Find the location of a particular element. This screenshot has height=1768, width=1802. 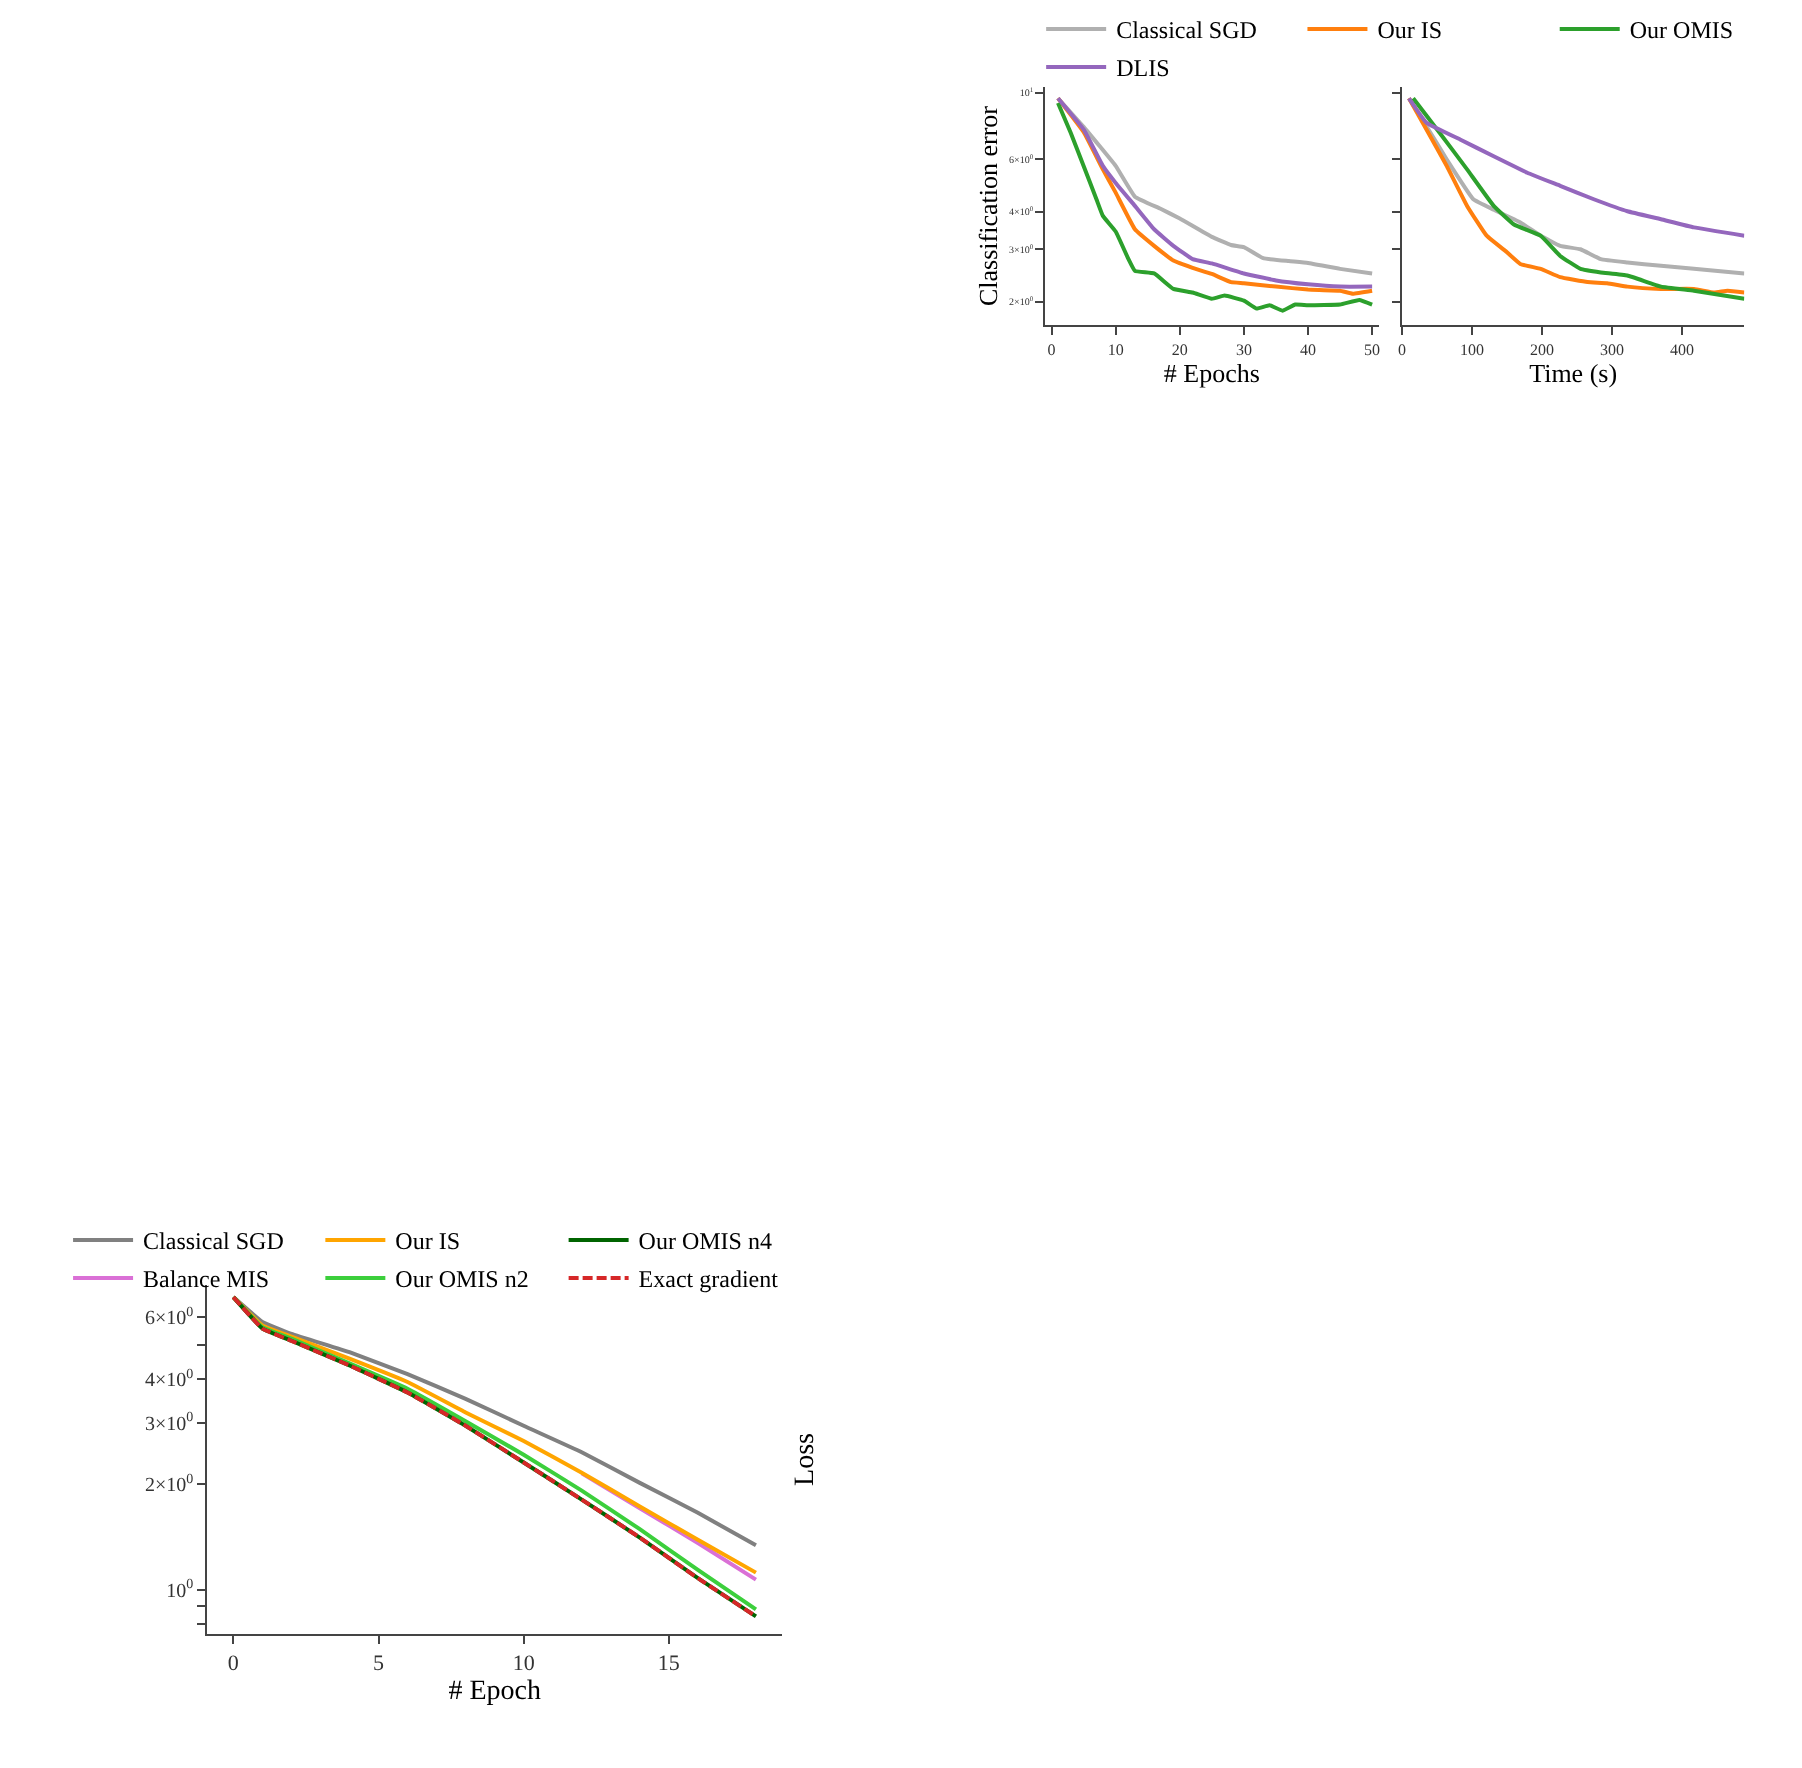

y-axis-title: Classification error is located at coordinates (987, 205).